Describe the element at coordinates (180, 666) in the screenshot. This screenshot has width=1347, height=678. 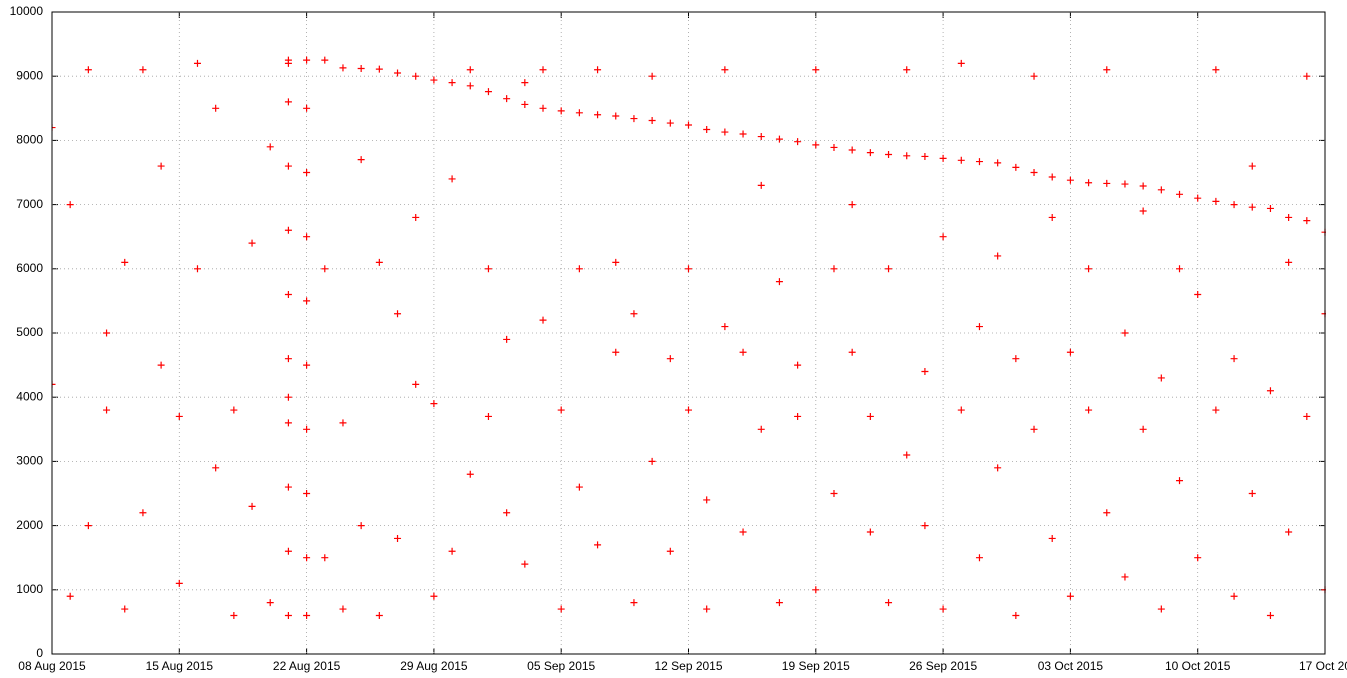
I see `x-tick-label: 15 Aug 2015` at that location.